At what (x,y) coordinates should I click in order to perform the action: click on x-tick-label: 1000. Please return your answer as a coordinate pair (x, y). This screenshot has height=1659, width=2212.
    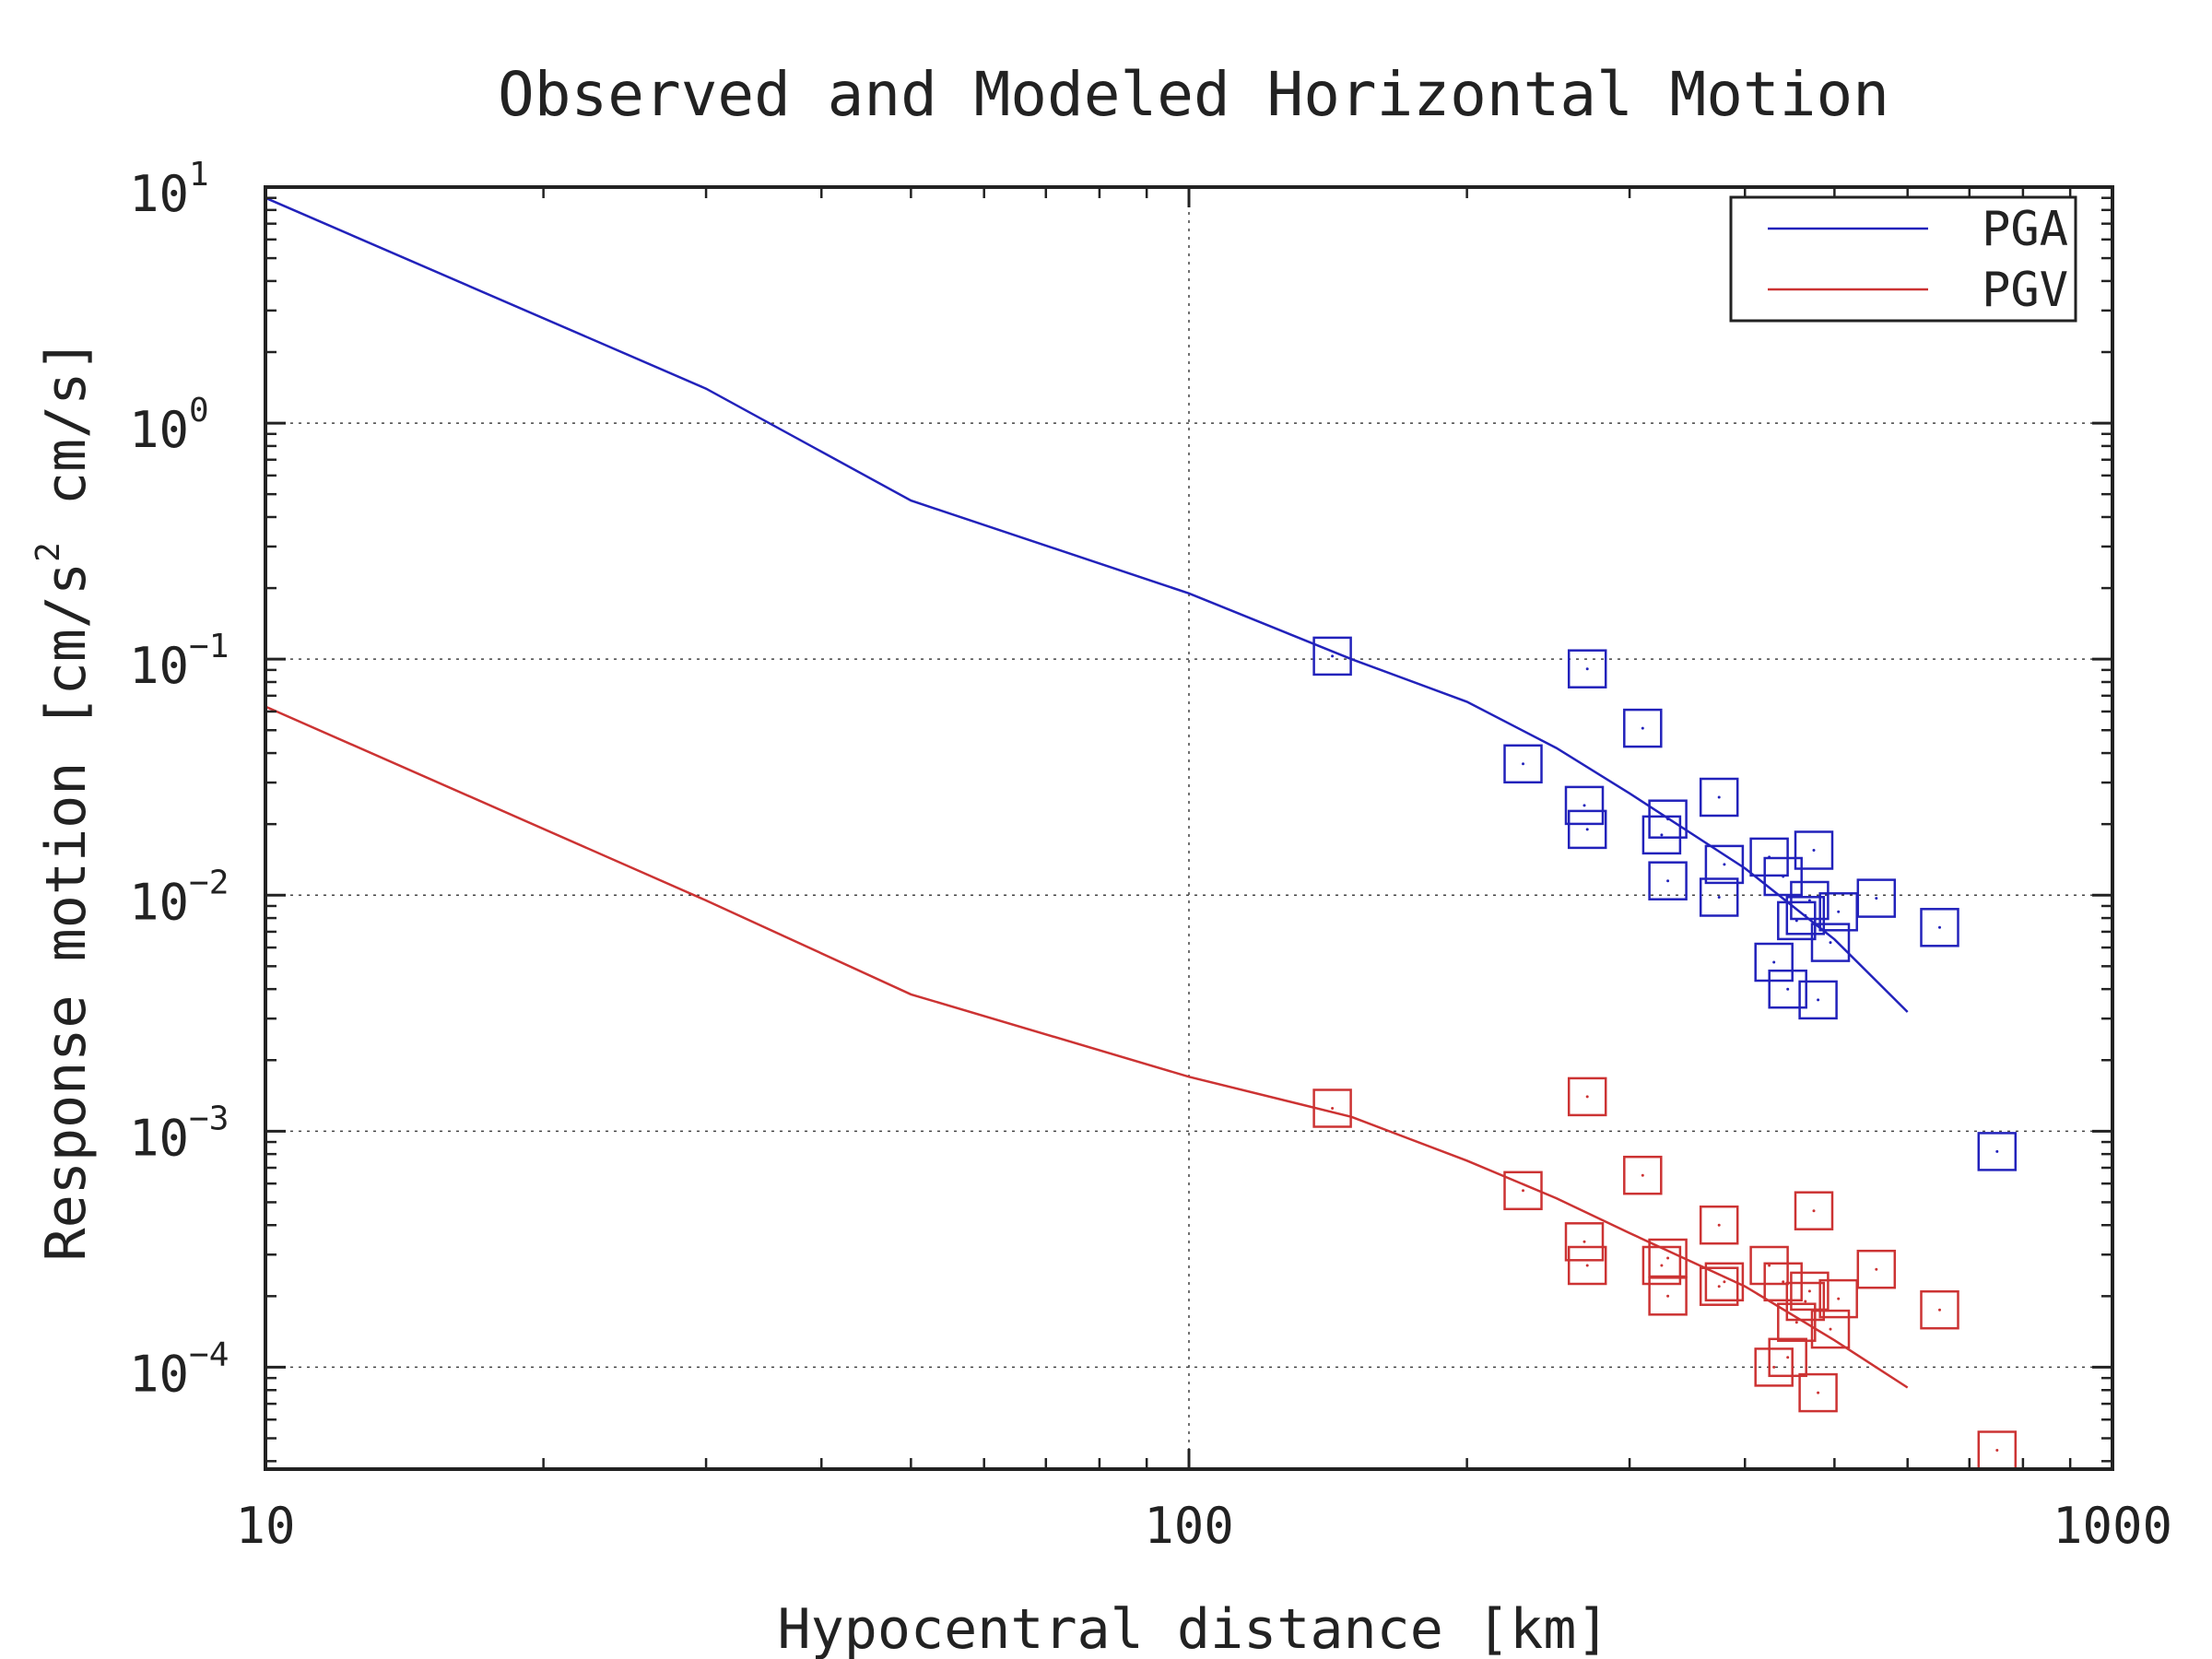
    Looking at the image, I should click on (2112, 1526).